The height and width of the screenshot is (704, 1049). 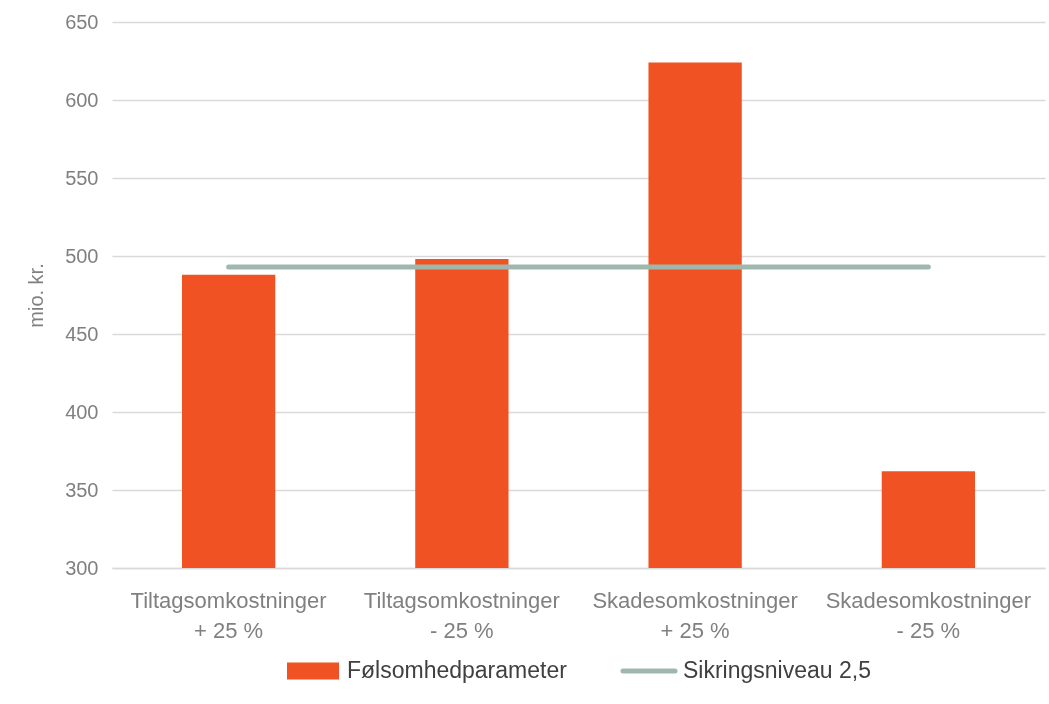 I want to click on y-axis-title: mio. kr., so click(x=36, y=295).